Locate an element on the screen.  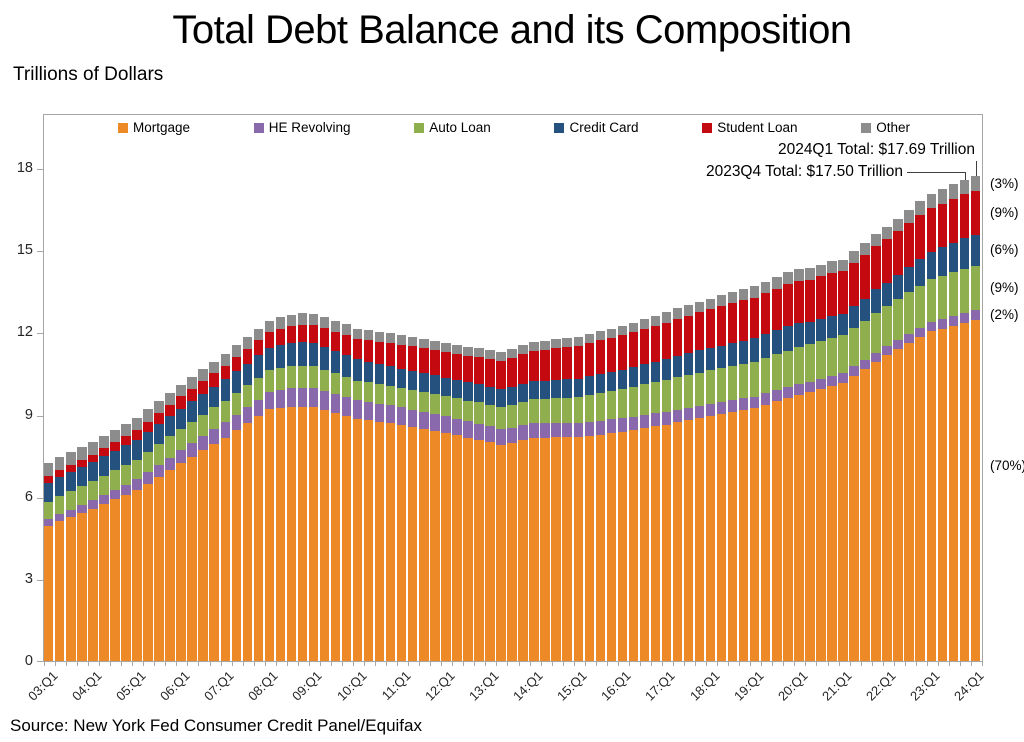
legend-label-auto-loan: Auto Loan is located at coordinates (460, 127).